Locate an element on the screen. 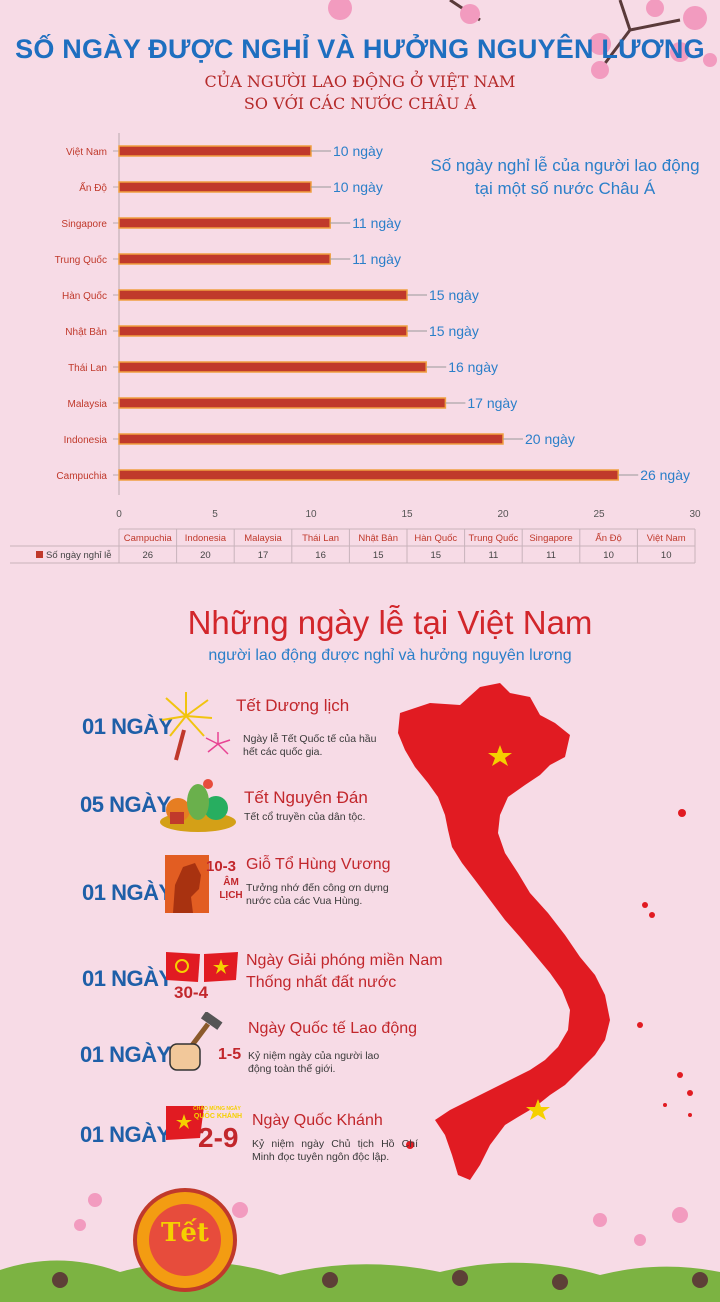  table-header-cell: Nhật Bản is located at coordinates (378, 538).